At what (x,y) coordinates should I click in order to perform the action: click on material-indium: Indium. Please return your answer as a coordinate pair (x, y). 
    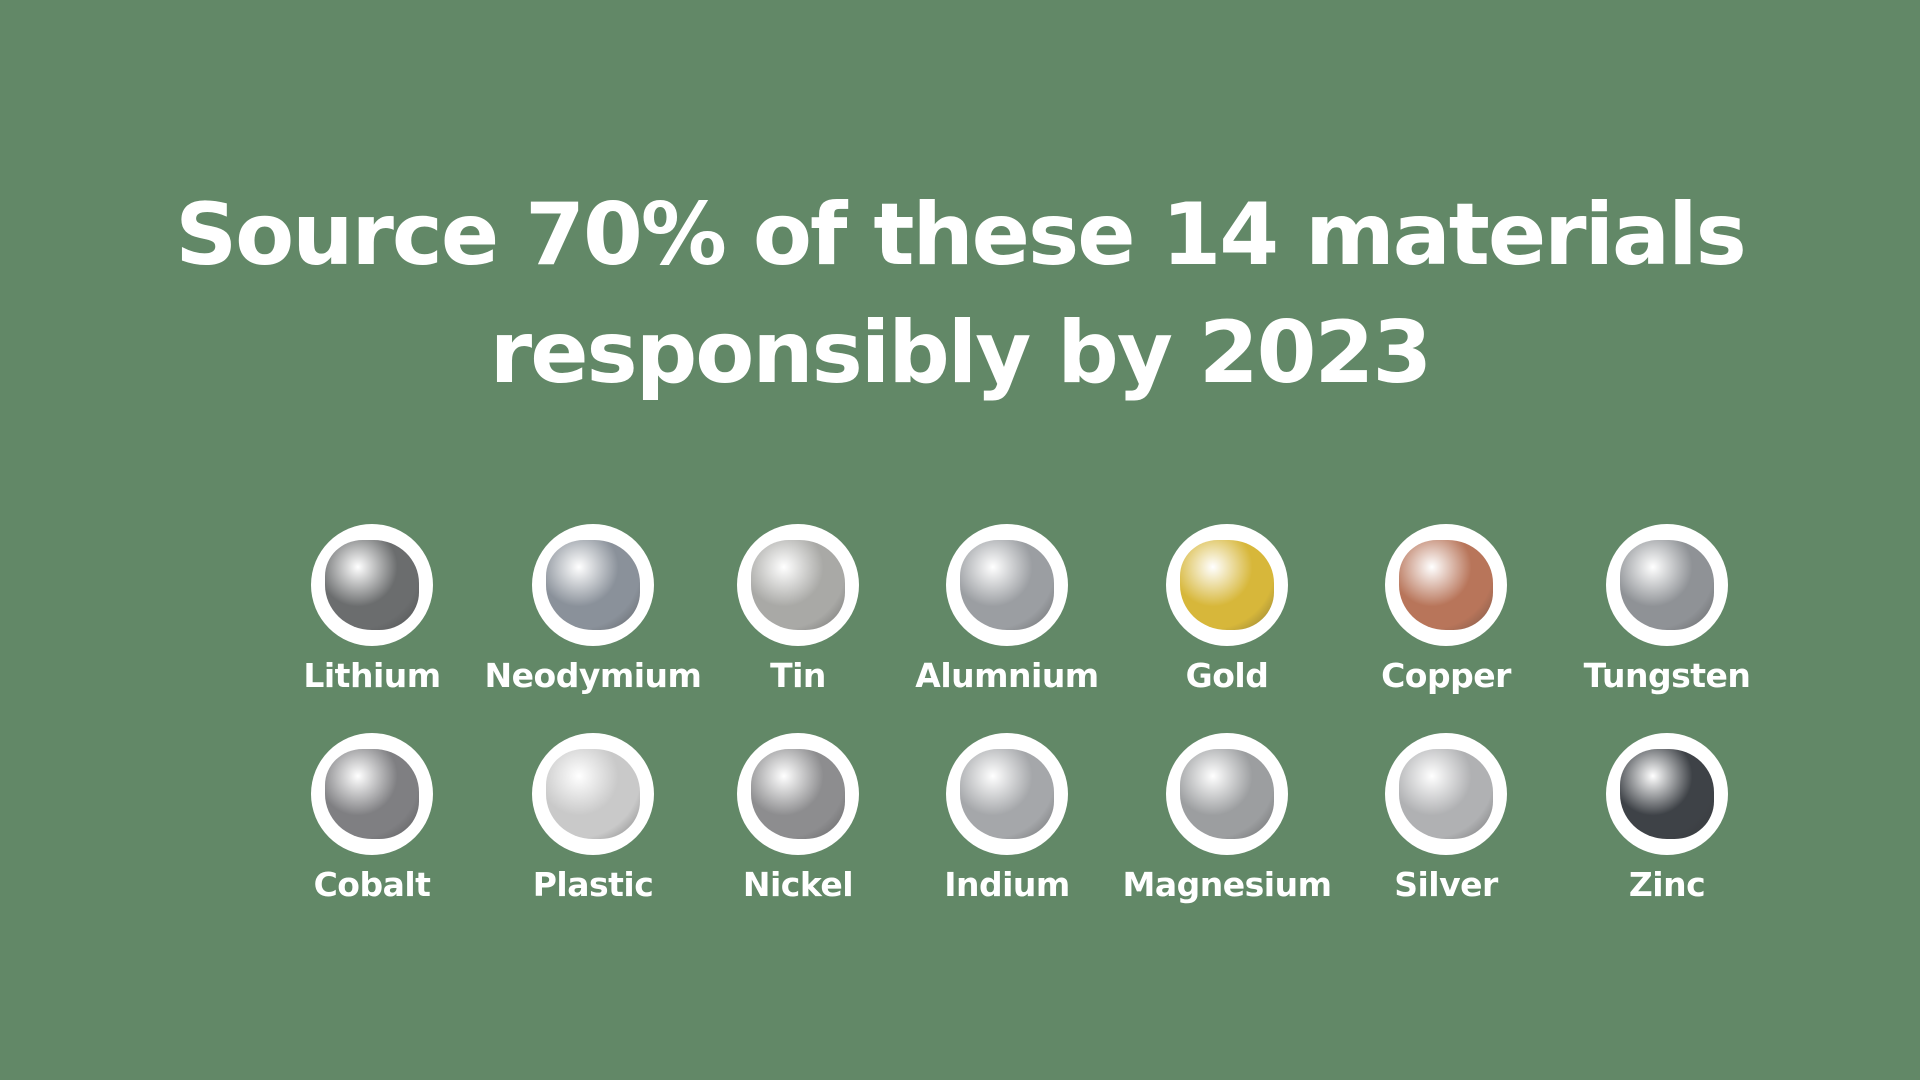
    Looking at the image, I should click on (1007, 818).